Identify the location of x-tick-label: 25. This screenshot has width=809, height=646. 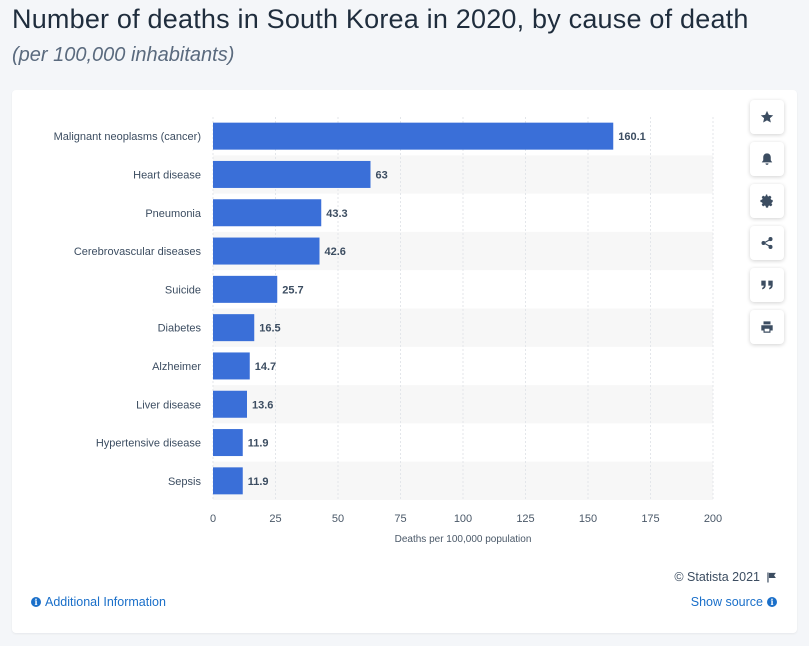
(275, 519).